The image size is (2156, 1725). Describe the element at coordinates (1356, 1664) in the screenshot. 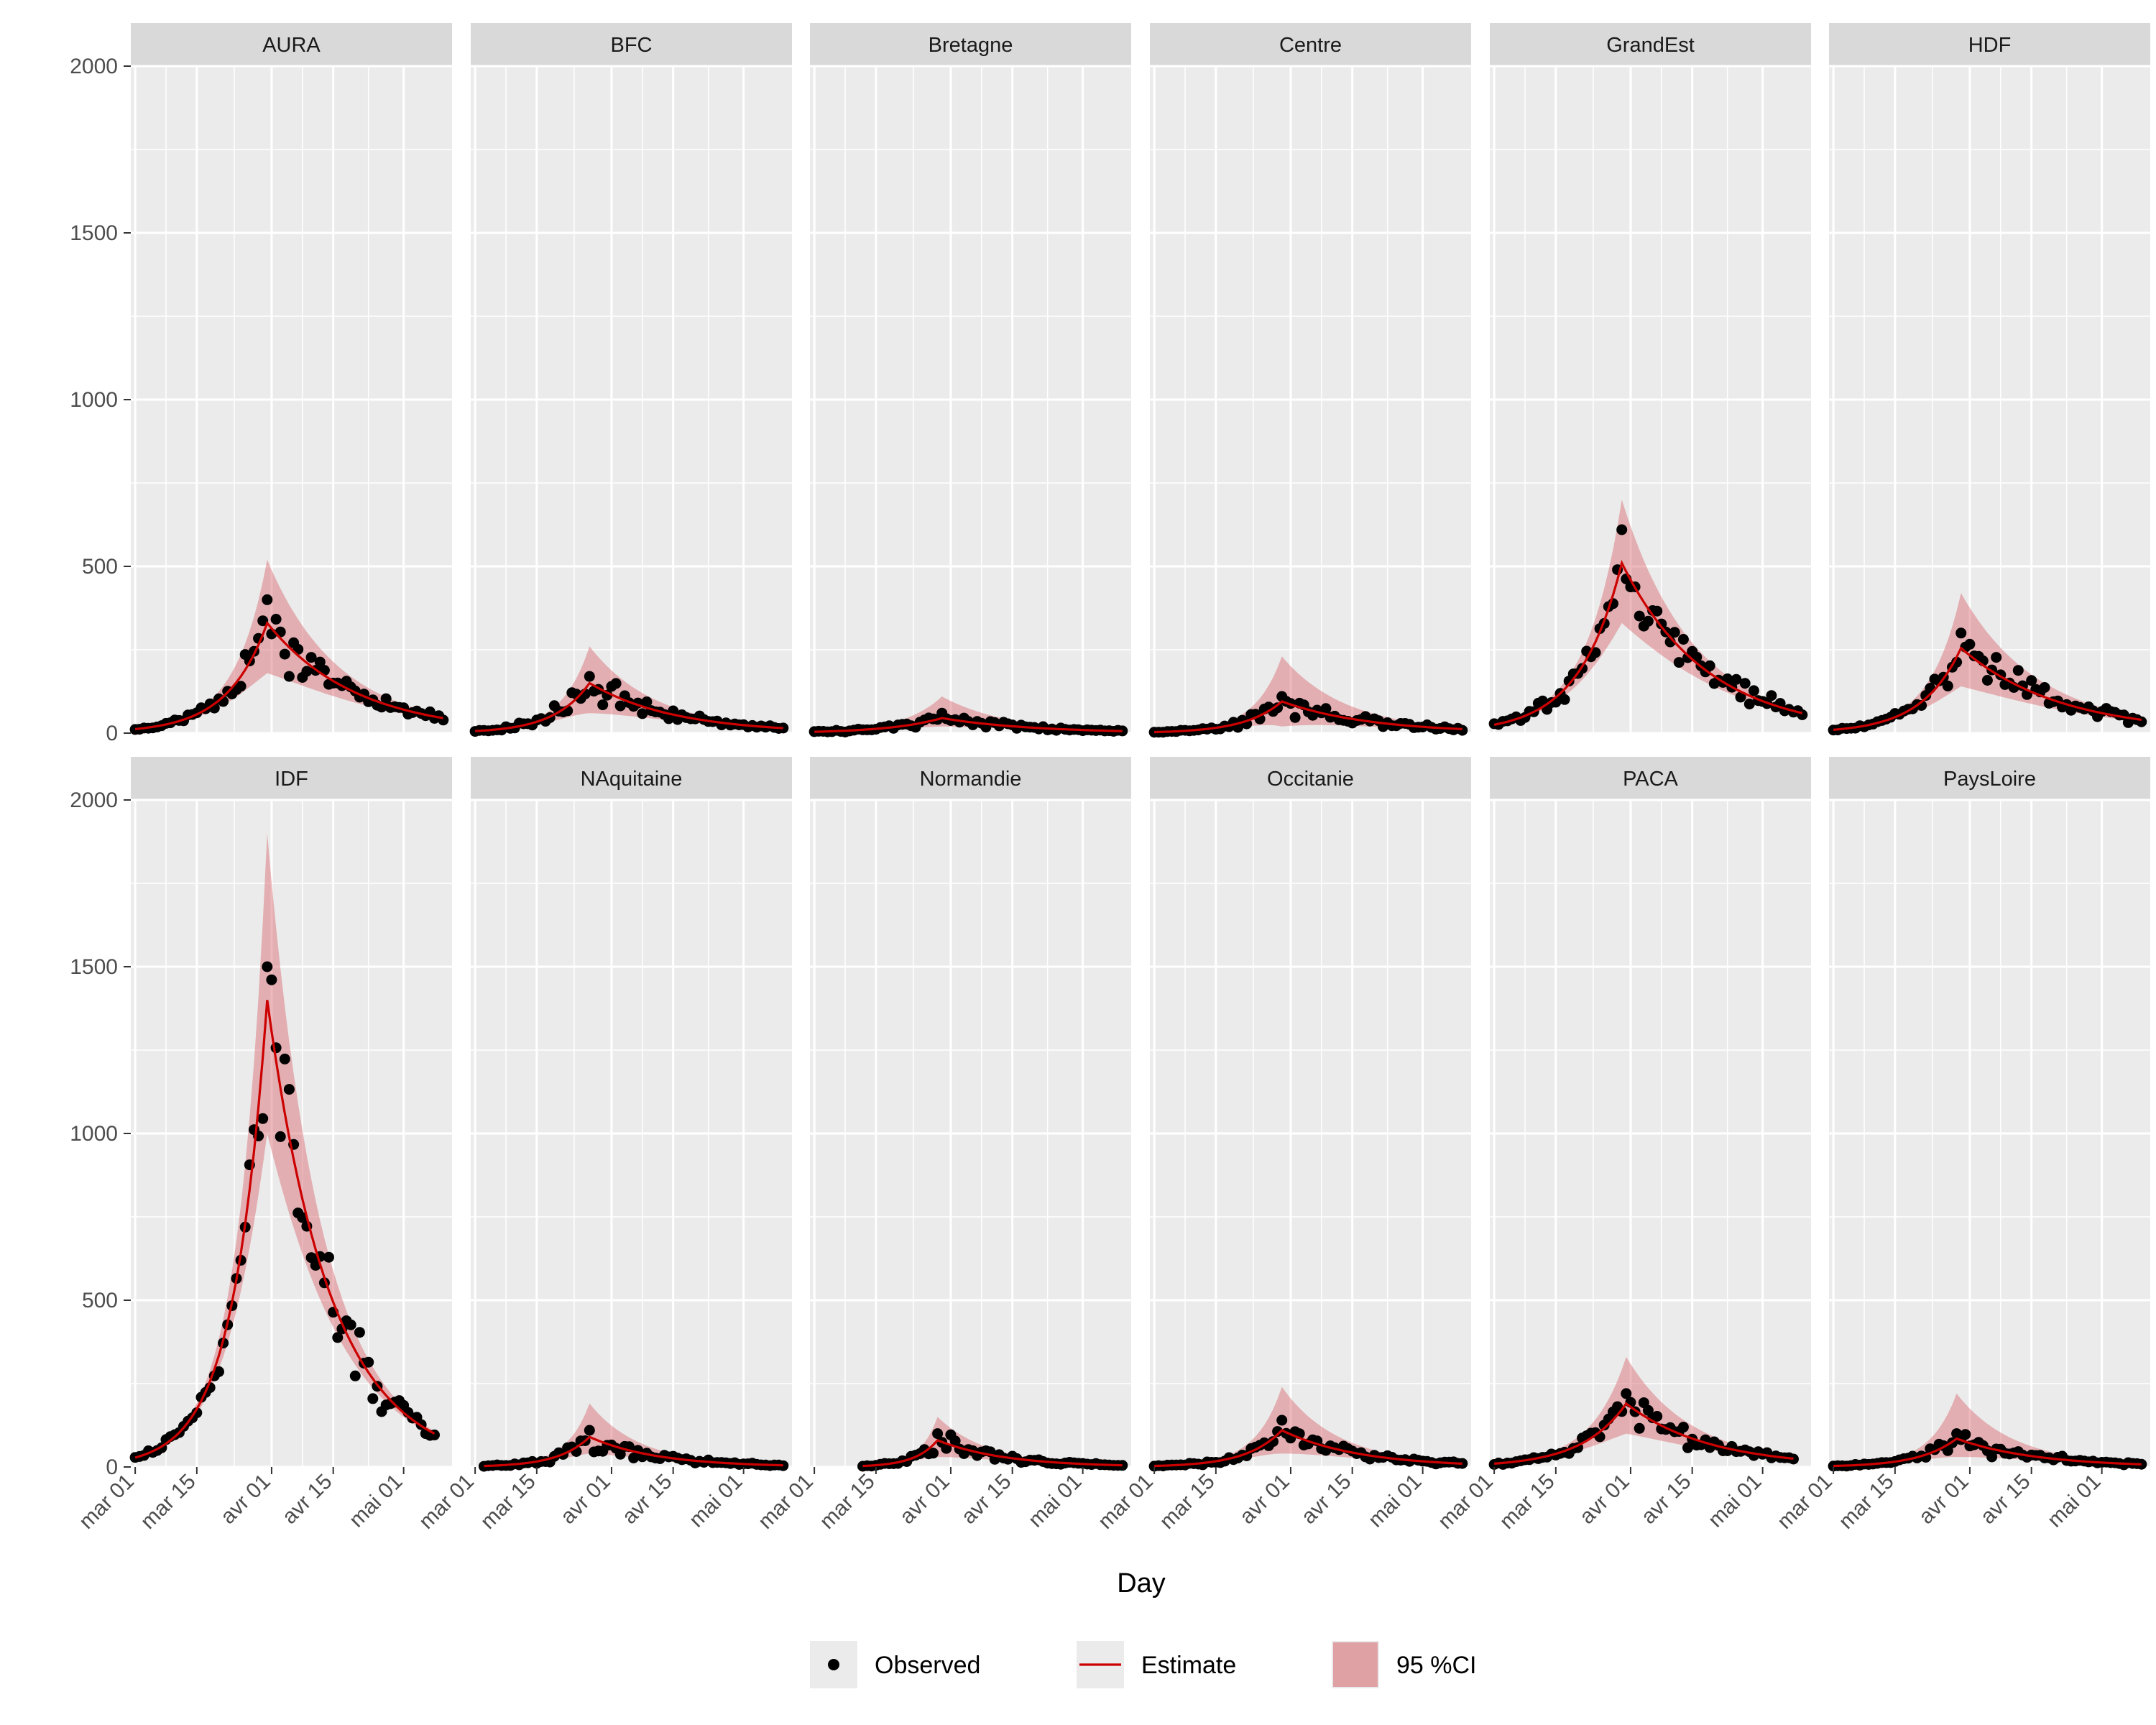

I see `legend-key-ribbon` at that location.